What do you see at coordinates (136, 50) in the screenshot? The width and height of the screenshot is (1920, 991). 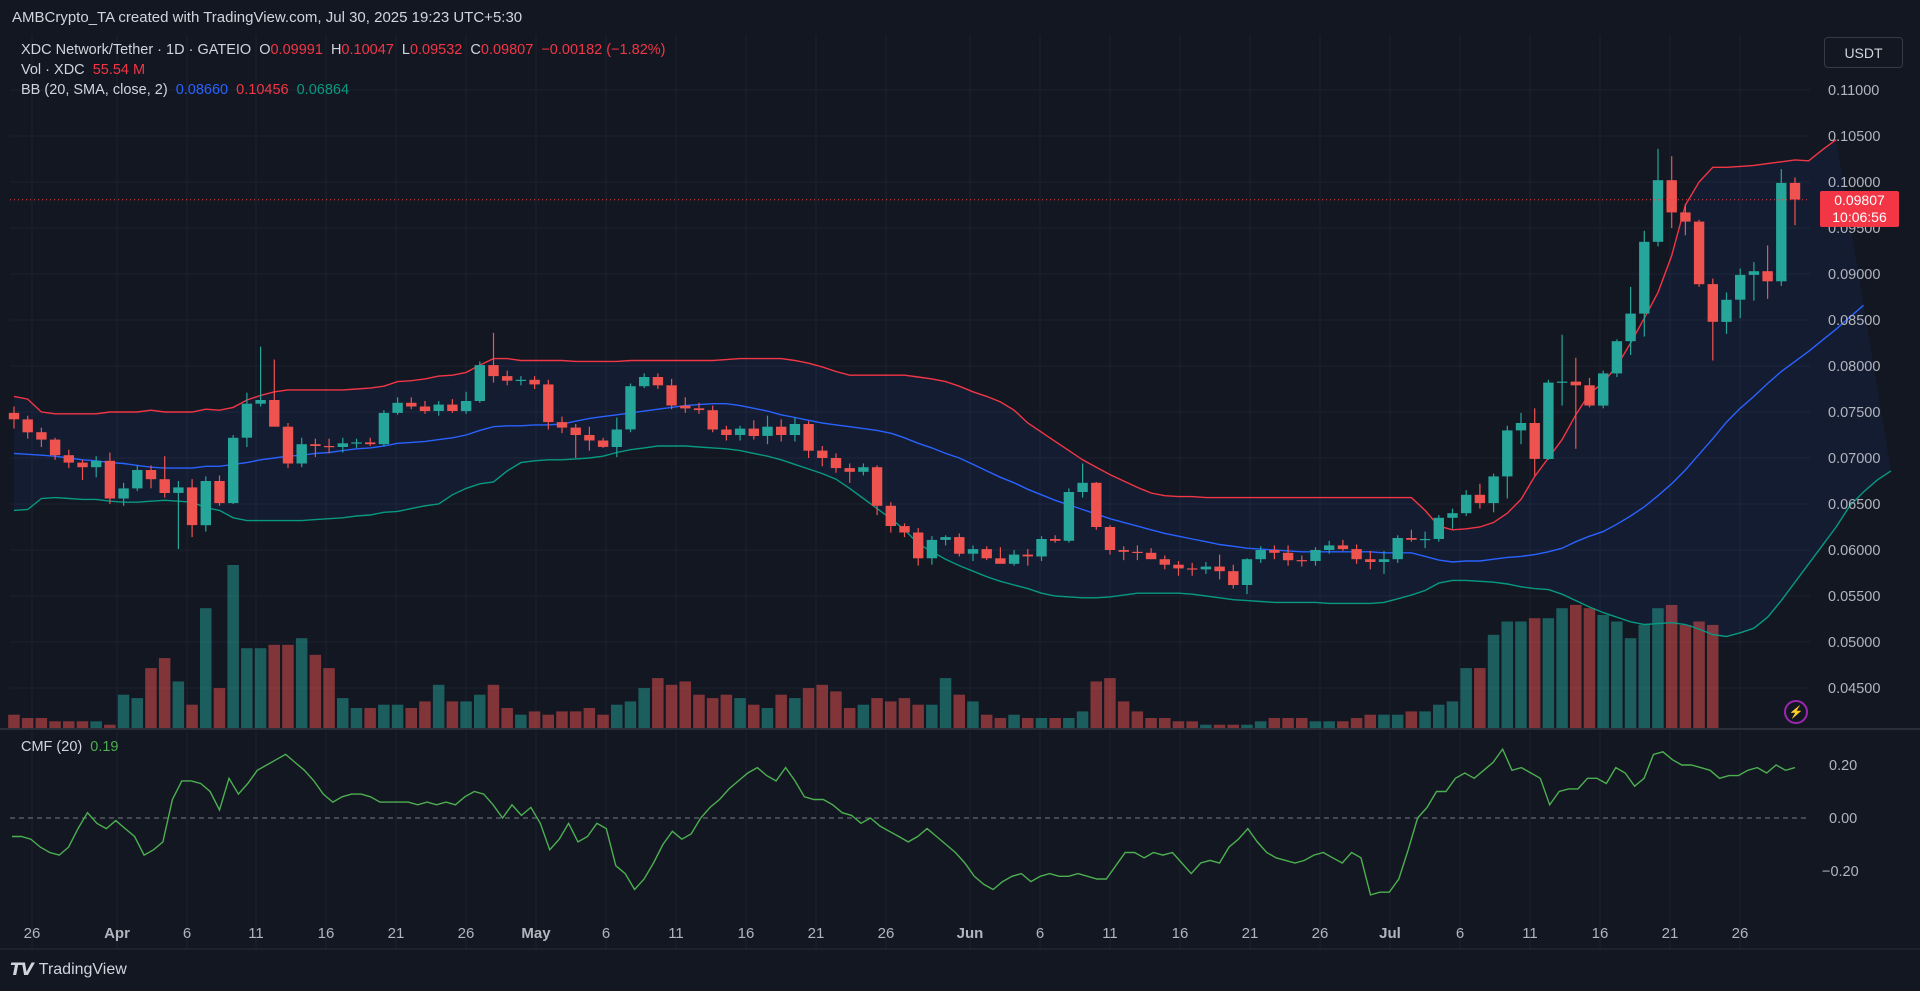 I see `symbol-title: XDC Network/Tether · 1D · GATEIO` at bounding box center [136, 50].